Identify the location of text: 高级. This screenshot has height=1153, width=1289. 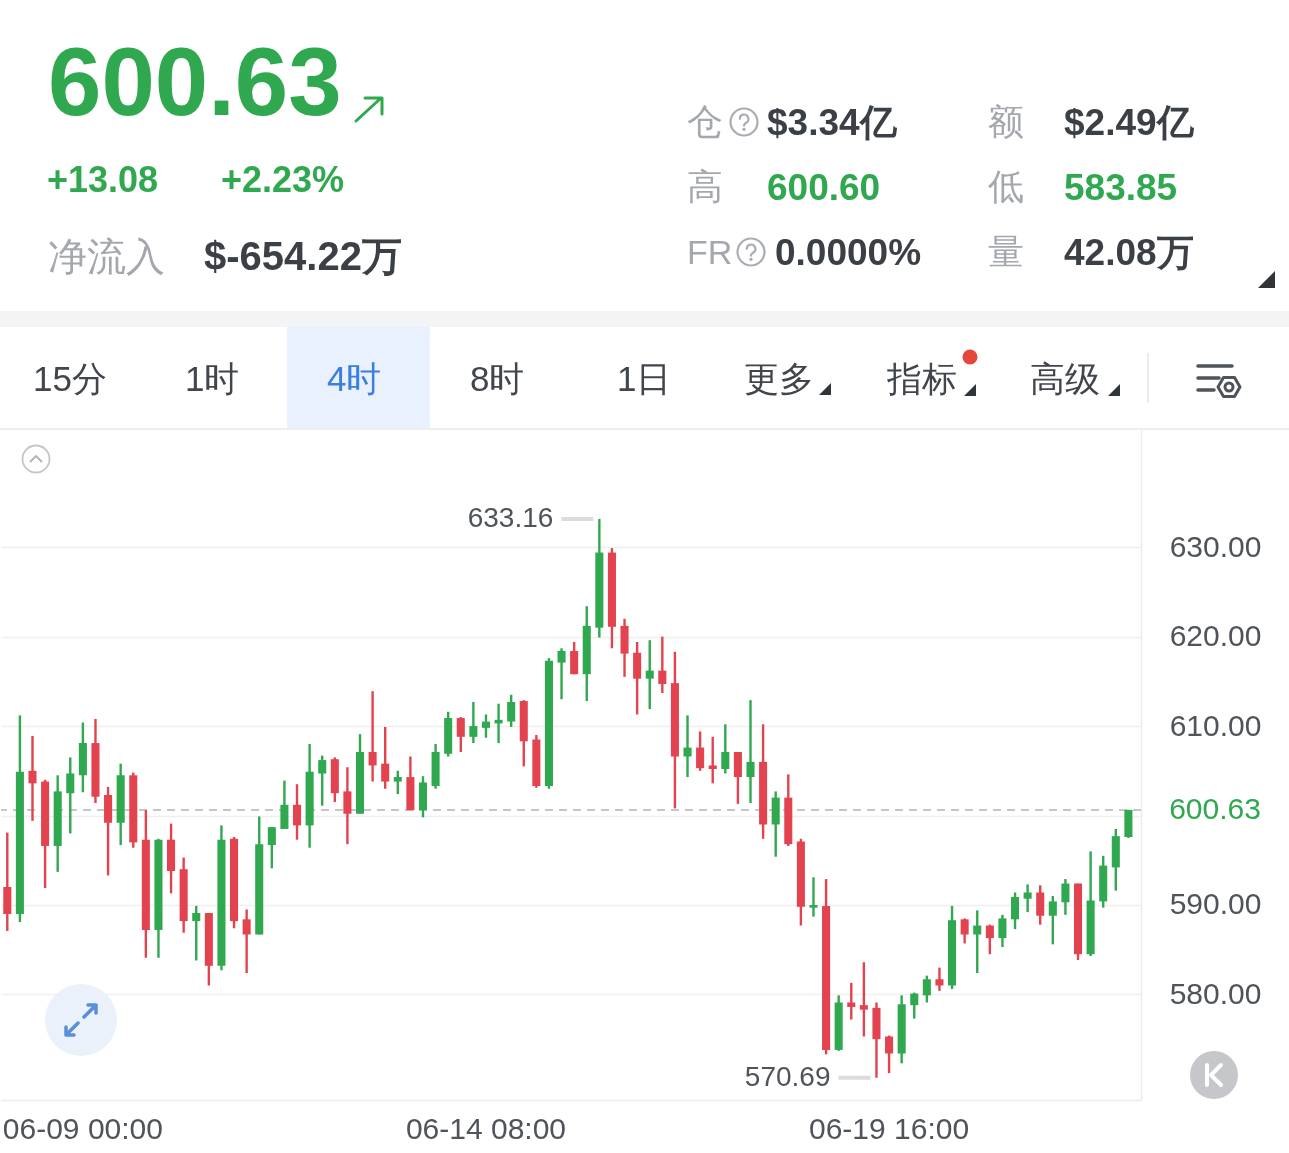
(1065, 378).